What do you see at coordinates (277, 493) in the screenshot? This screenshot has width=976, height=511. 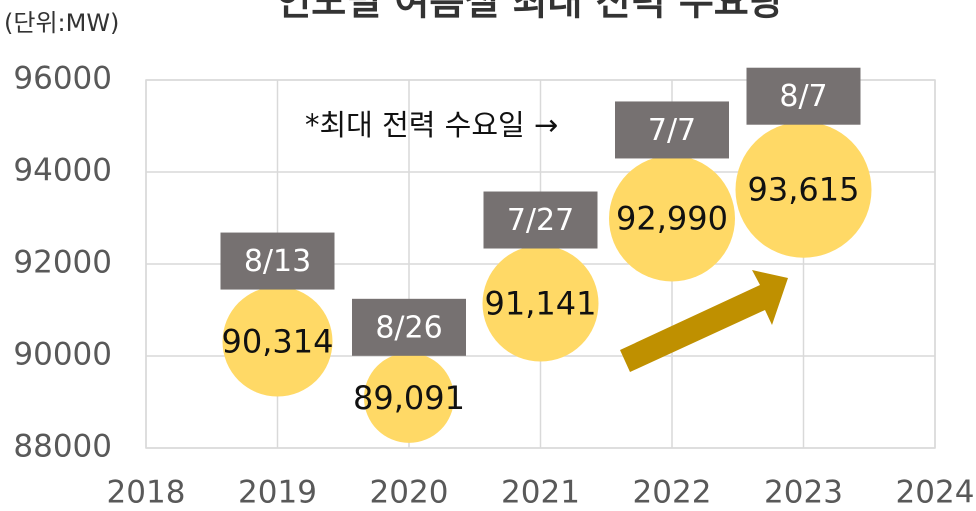 I see `x-tick-label: 2019` at bounding box center [277, 493].